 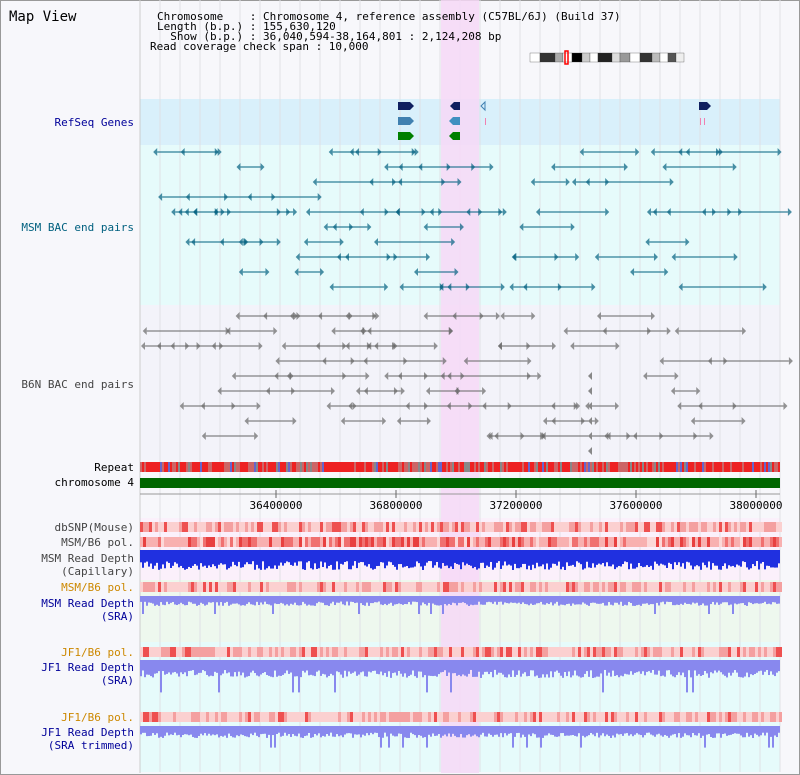 What do you see at coordinates (94, 527) in the screenshot?
I see `track-label-dbsnp: dbSNP(Mouse)` at bounding box center [94, 527].